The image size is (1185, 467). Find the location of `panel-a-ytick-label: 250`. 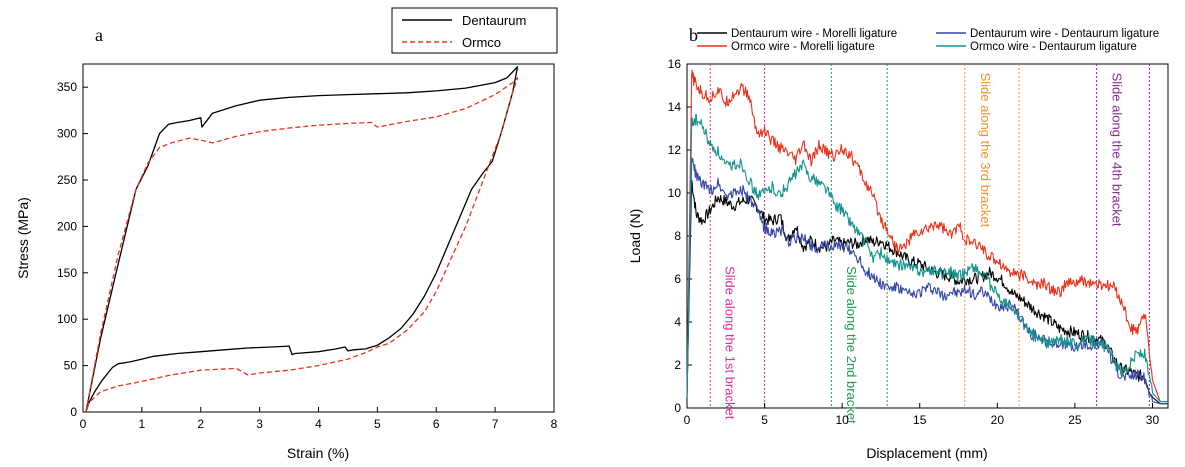

panel-a-ytick-label: 250 is located at coordinates (67, 180).